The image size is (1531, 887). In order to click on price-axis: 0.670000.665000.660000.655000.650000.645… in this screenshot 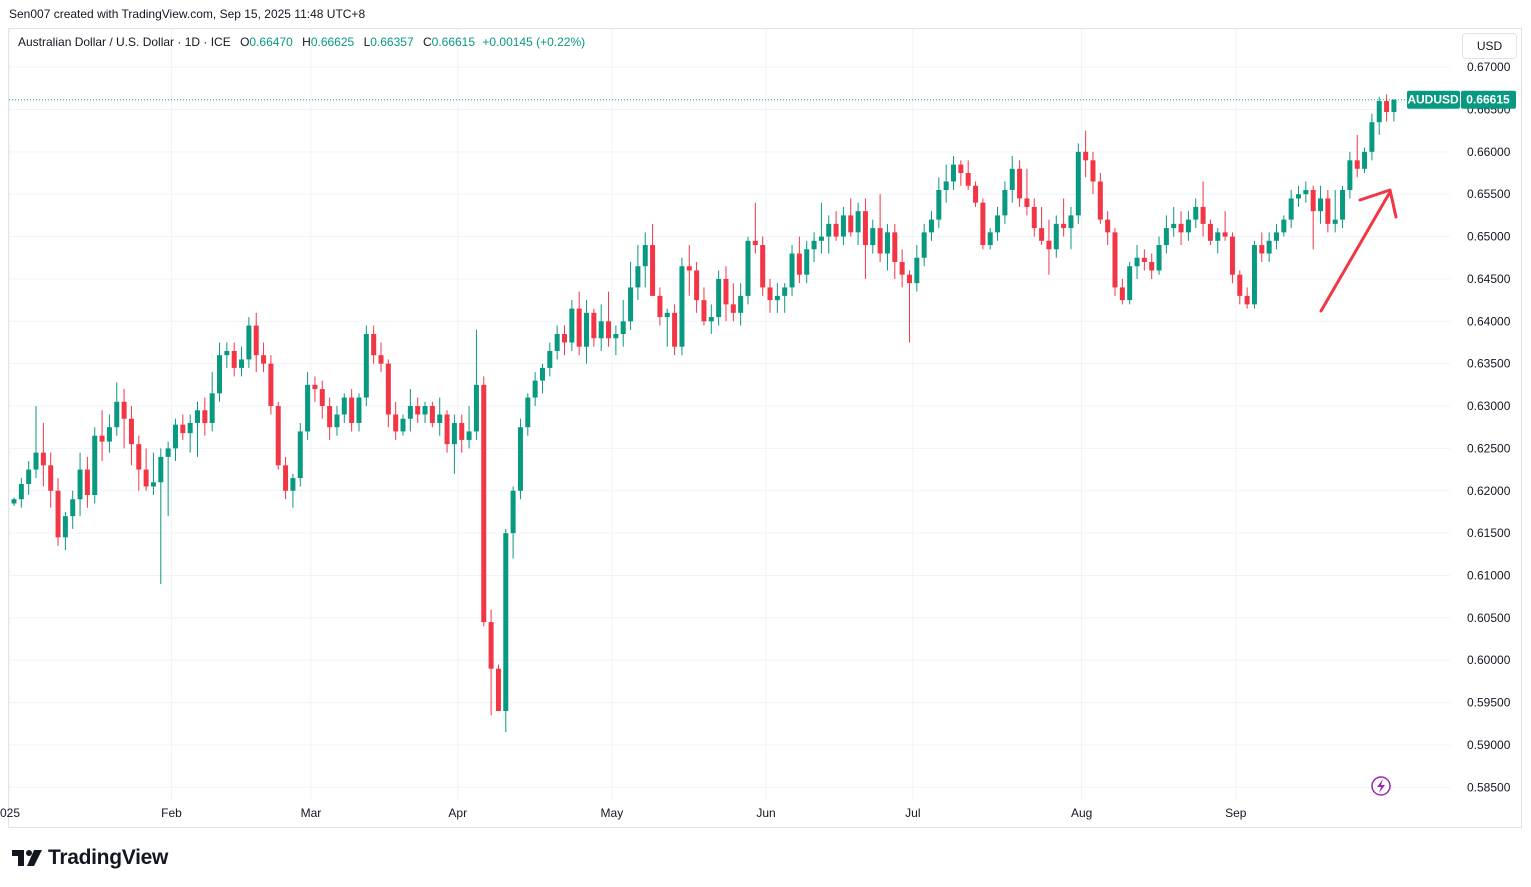, I will do `click(1489, 427)`.